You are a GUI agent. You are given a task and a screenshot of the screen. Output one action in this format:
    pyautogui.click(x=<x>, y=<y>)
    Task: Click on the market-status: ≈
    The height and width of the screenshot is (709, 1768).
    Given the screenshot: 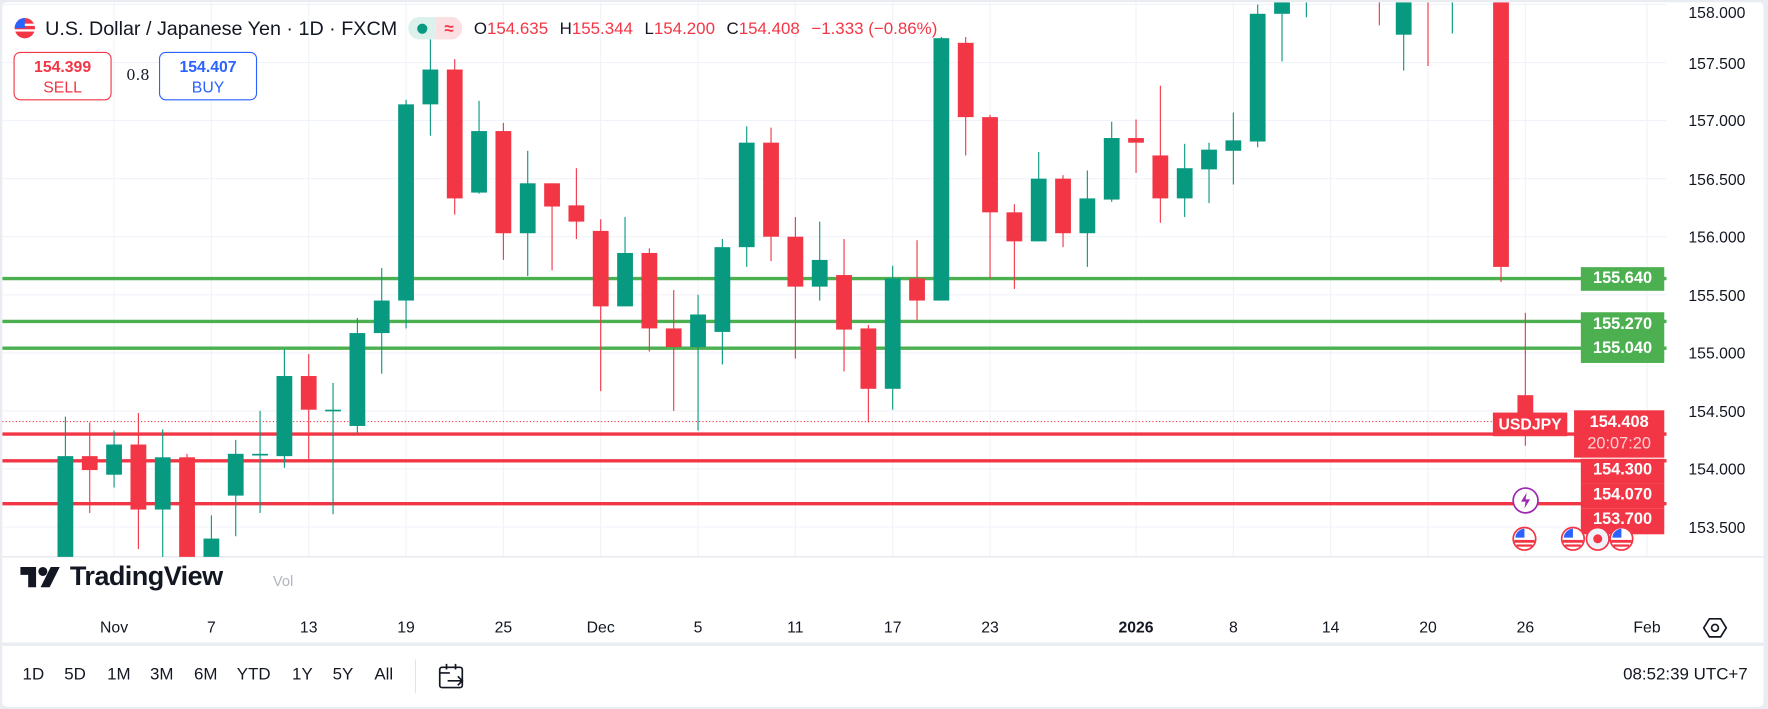 What is the action you would take?
    pyautogui.click(x=435, y=28)
    